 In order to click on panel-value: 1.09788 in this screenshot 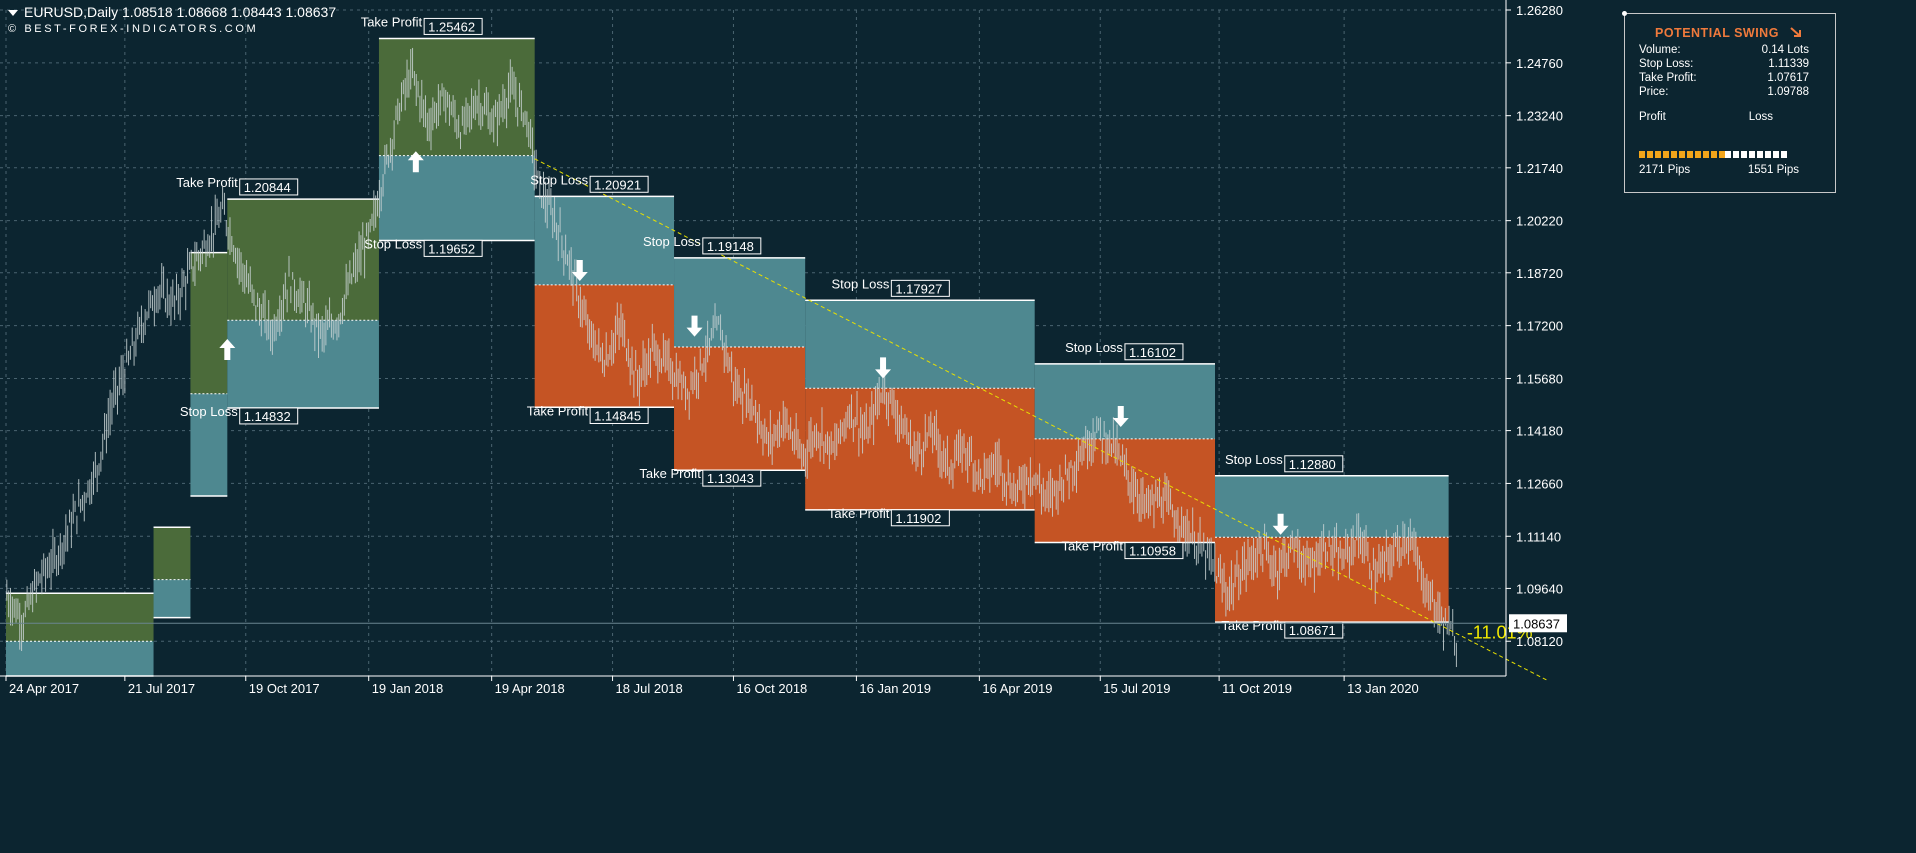, I will do `click(1788, 92)`.